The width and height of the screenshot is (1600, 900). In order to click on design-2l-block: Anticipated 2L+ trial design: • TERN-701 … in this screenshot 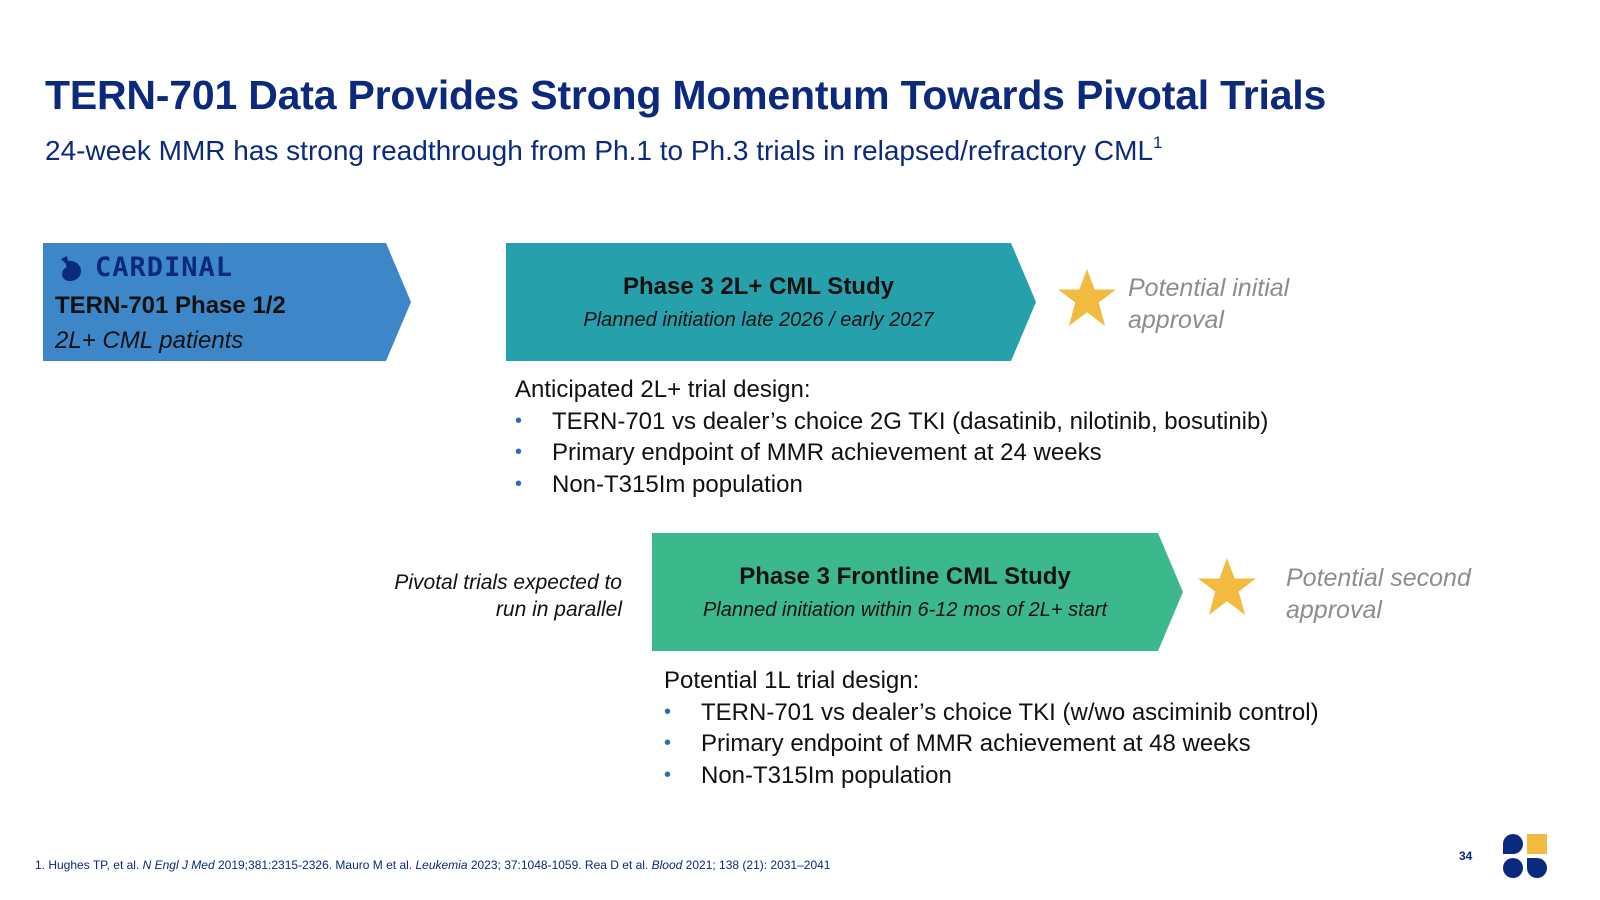, I will do `click(891, 437)`.